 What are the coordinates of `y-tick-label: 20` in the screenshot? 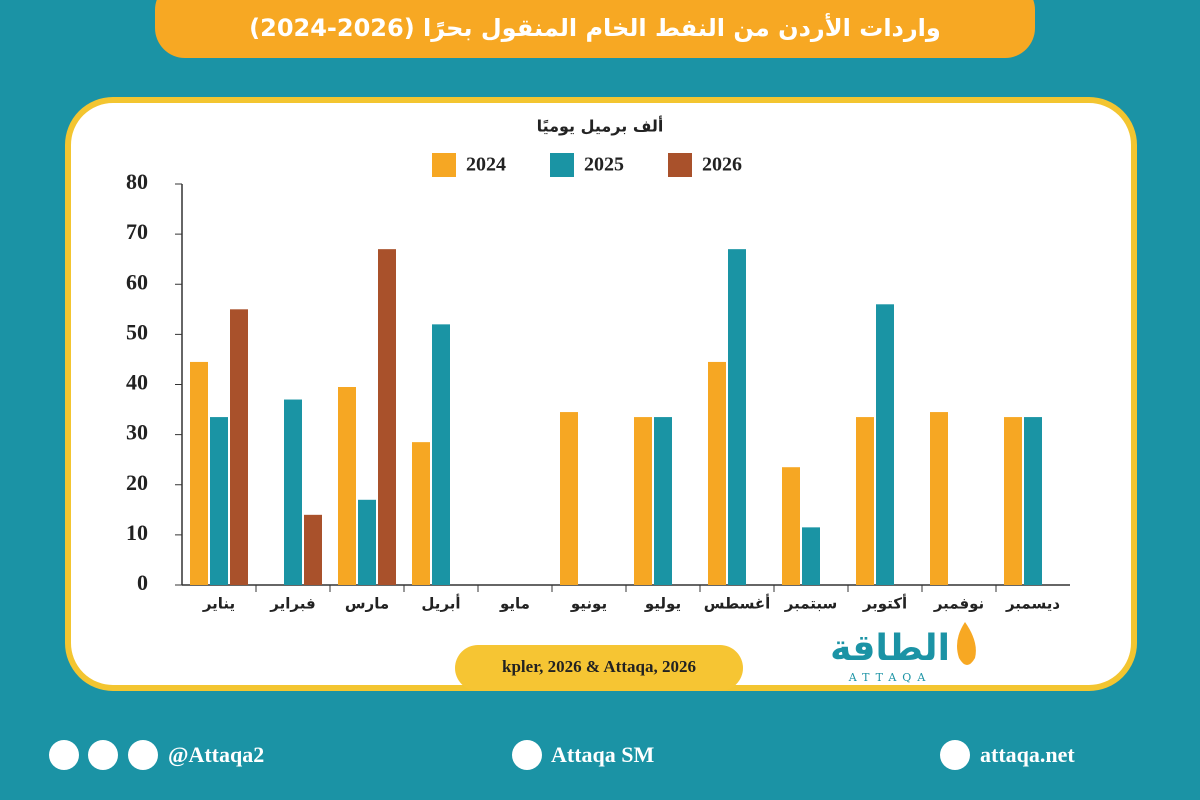 It's located at (137, 482).